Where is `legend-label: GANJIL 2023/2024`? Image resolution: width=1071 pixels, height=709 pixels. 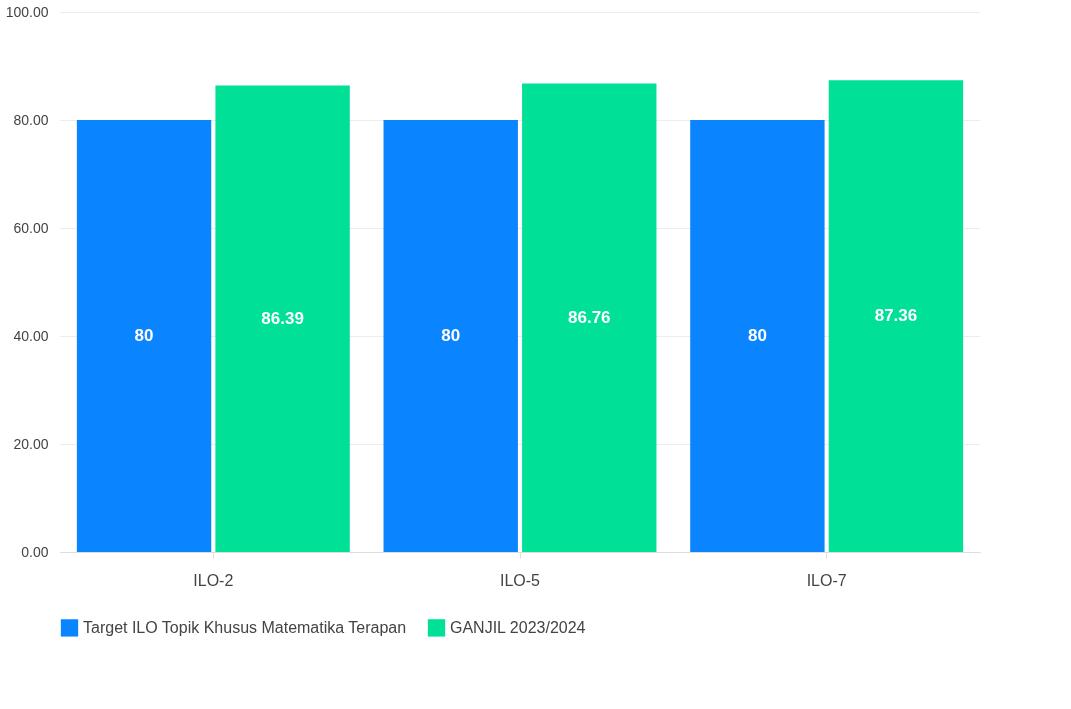
legend-label: GANJIL 2023/2024 is located at coordinates (518, 627).